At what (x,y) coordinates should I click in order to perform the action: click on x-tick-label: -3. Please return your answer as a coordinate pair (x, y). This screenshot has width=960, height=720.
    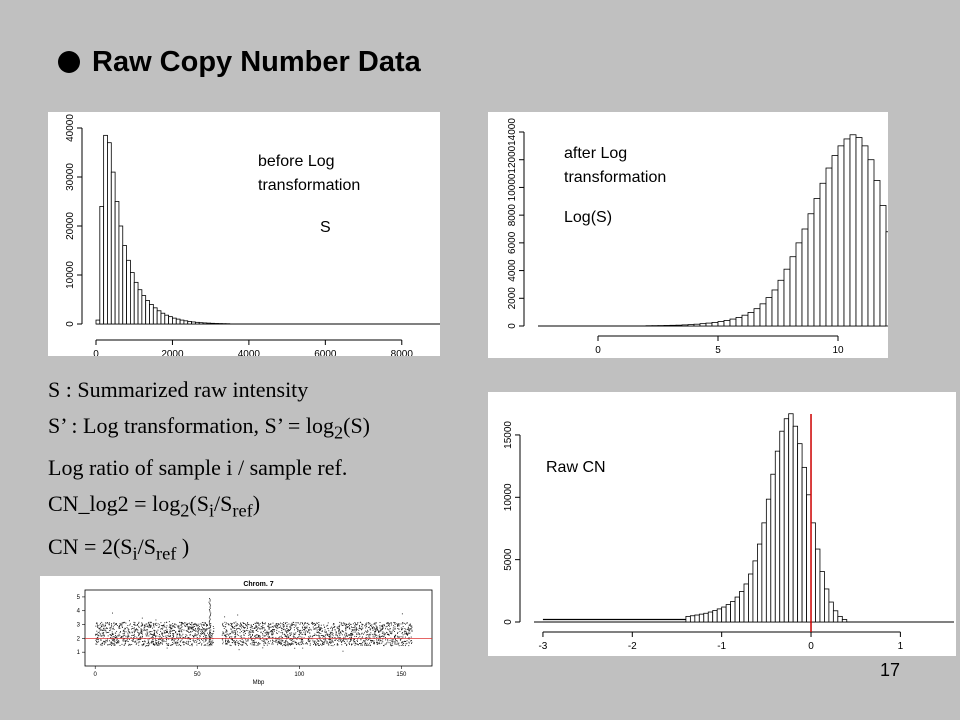
    Looking at the image, I should click on (542, 646).